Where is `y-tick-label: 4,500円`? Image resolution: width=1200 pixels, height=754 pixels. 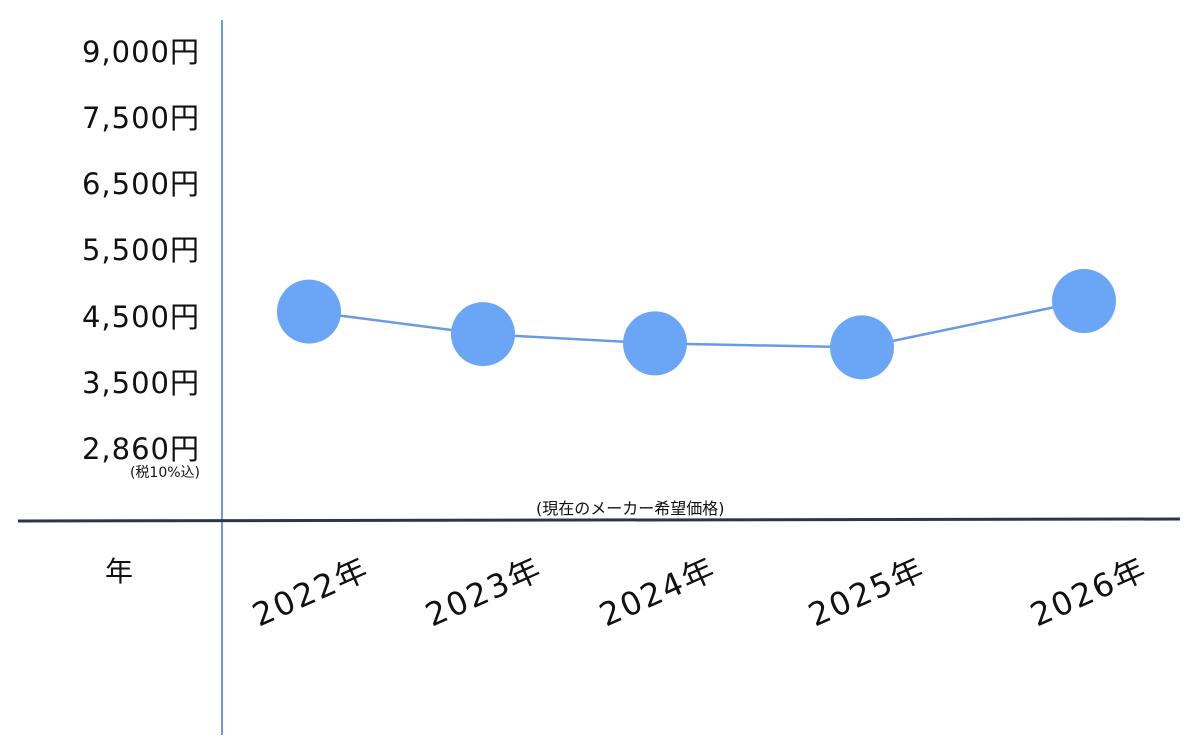
y-tick-label: 4,500円 is located at coordinates (140, 316).